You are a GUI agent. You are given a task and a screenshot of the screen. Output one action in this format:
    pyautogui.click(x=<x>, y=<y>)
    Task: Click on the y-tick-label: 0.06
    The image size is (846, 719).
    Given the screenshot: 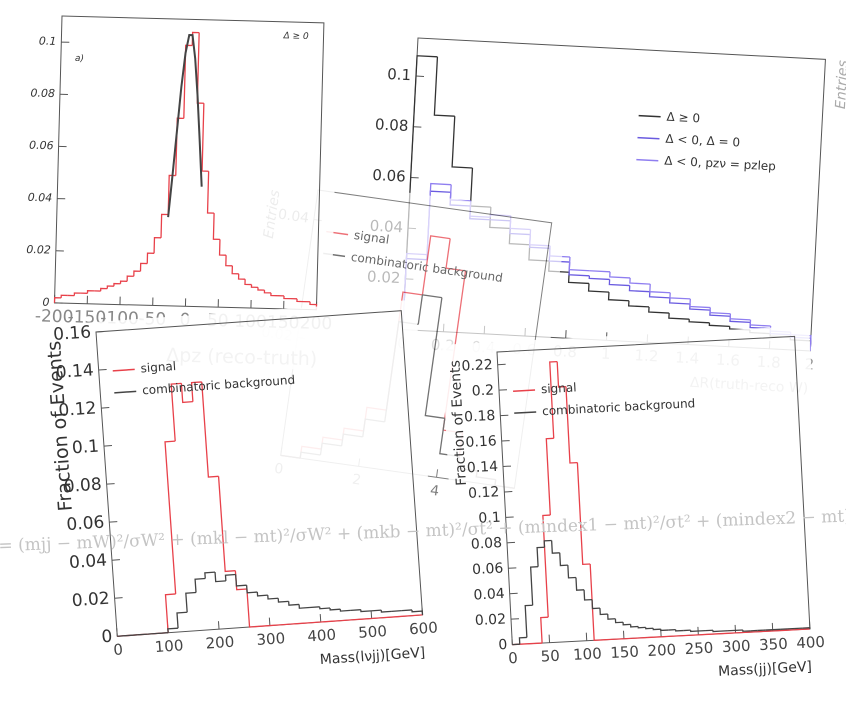 What is the action you would take?
    pyautogui.click(x=41, y=146)
    